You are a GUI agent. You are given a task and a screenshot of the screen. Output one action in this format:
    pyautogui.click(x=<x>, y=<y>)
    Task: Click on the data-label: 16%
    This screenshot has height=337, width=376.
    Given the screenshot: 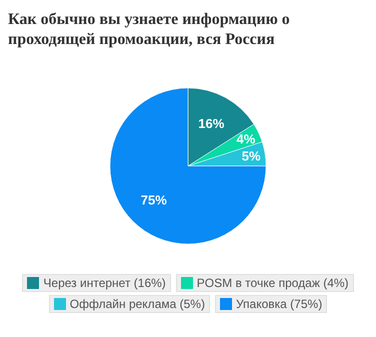 What is the action you would take?
    pyautogui.click(x=211, y=124)
    